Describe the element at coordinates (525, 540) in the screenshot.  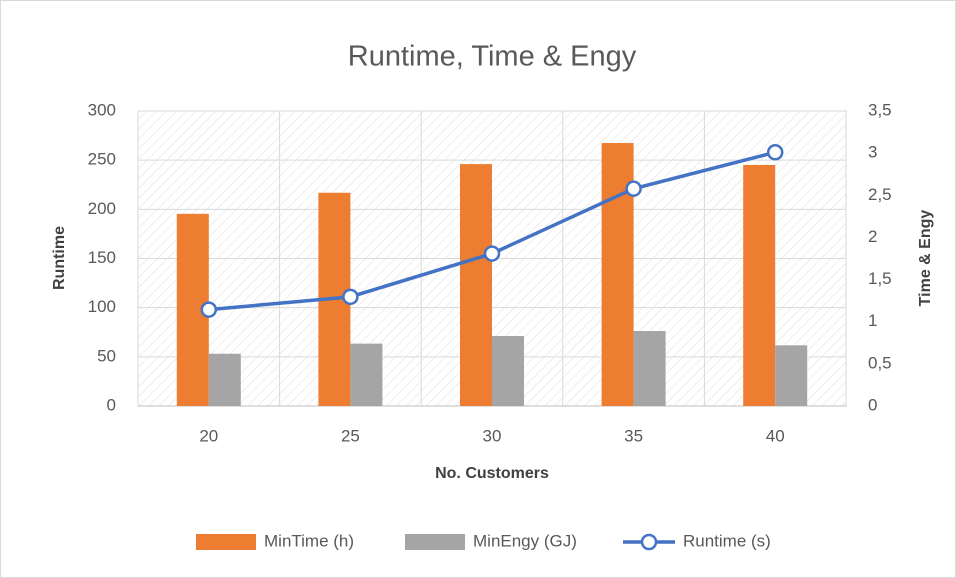
I see `legend-label: MinEngy (GJ)` at that location.